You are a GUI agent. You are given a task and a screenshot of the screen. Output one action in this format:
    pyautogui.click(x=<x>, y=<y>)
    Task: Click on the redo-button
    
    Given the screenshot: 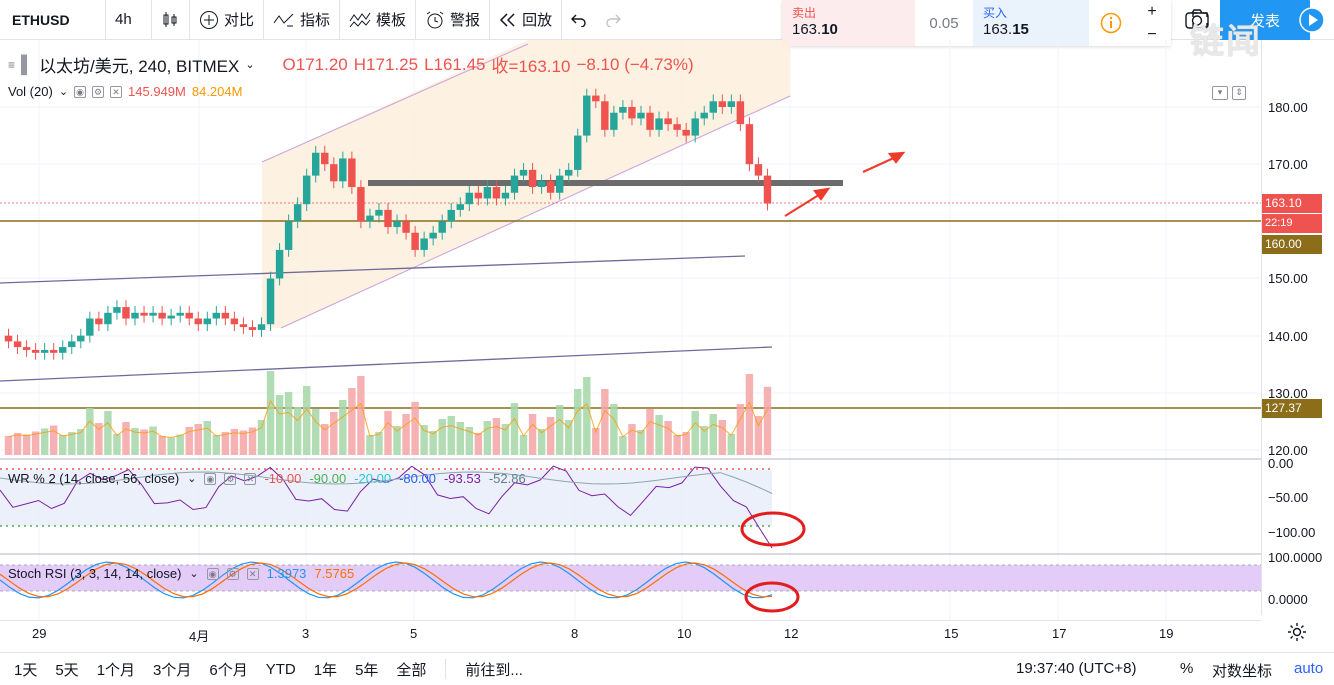 What is the action you would take?
    pyautogui.click(x=613, y=20)
    